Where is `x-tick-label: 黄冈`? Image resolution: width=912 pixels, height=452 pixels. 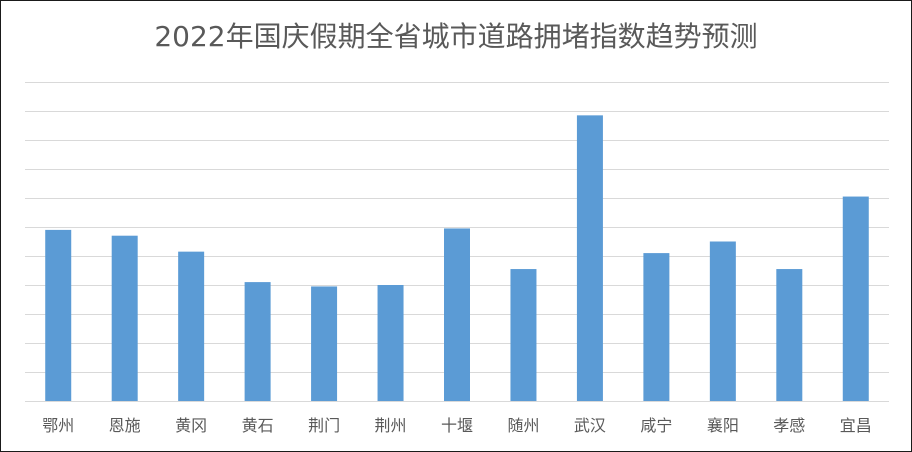
x-tick-label: 黄冈 is located at coordinates (191, 425).